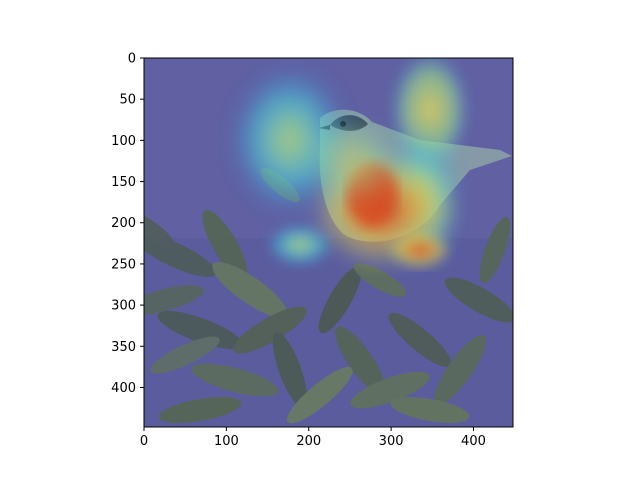  I want to click on y-axis: 0 50 100 150 200 250 300 350 400, so click(127, 224).